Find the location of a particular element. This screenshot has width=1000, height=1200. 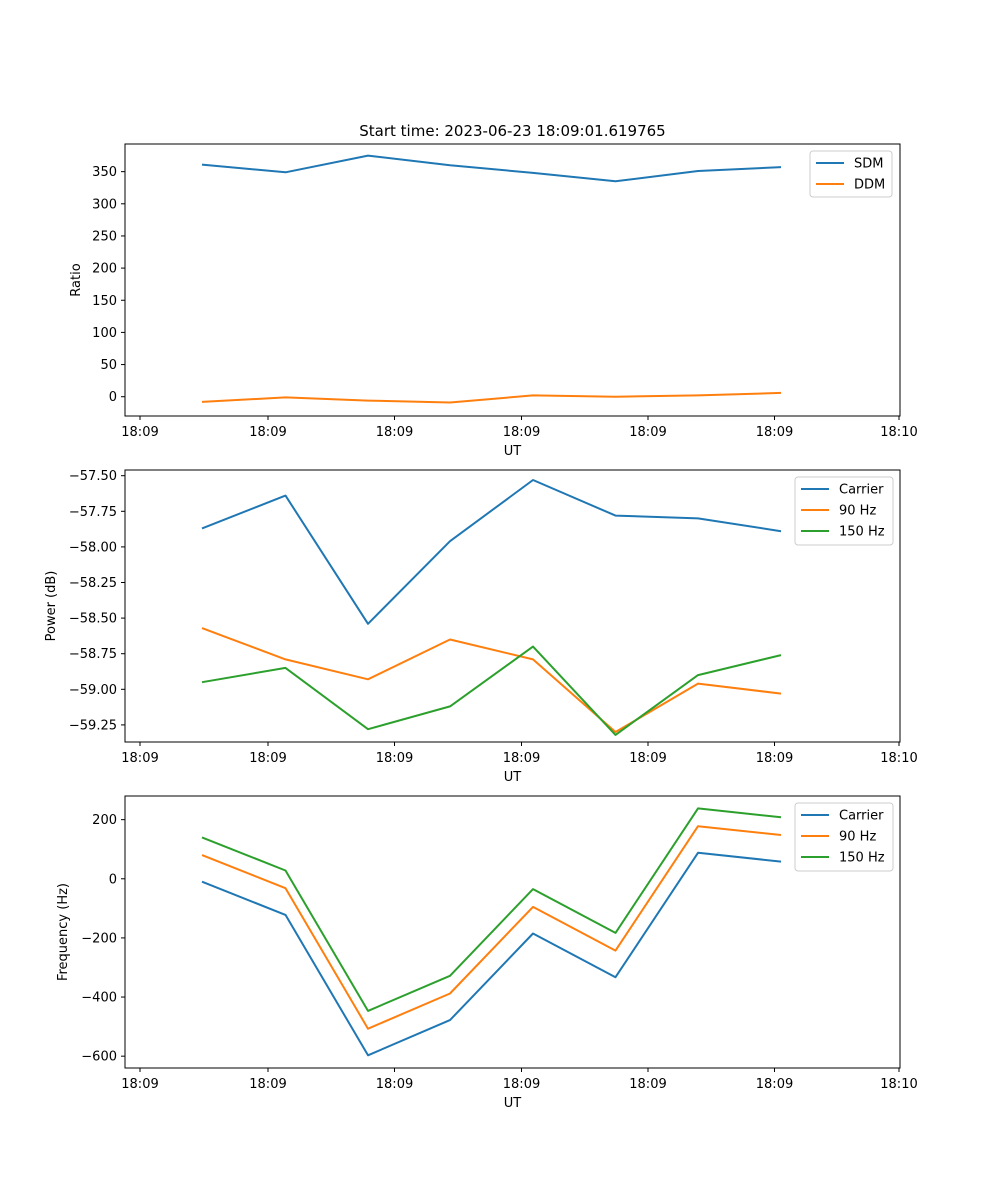

power-legend-label-90hz: 90 Hz is located at coordinates (857, 511).